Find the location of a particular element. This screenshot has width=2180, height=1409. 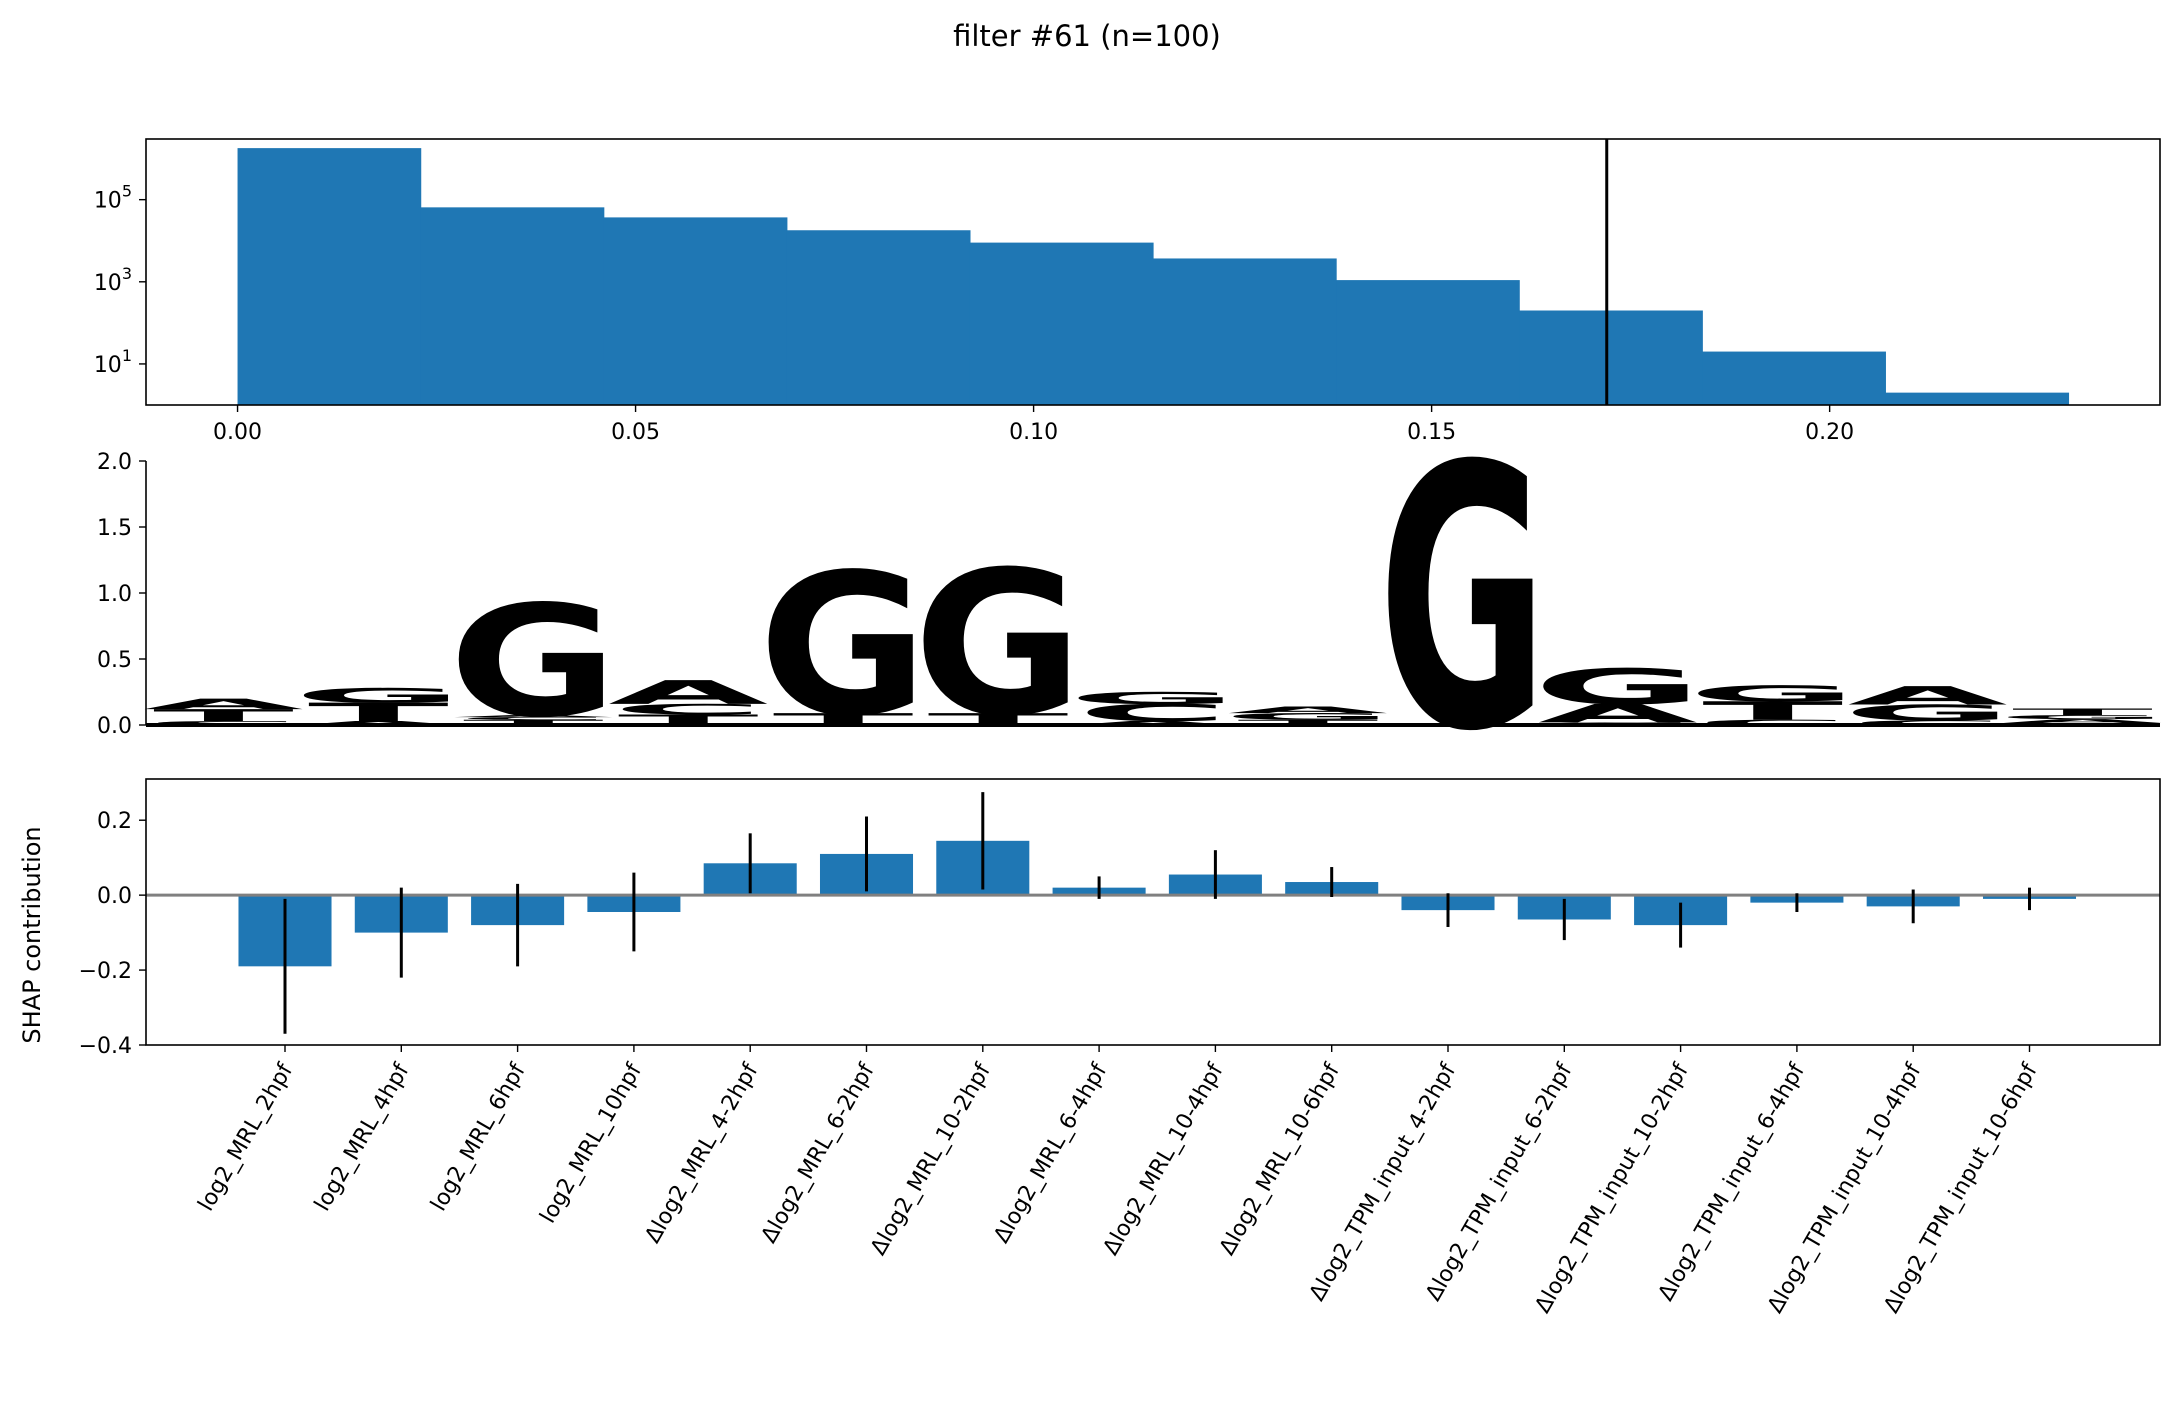

logo-y-tick-label: 2.0 is located at coordinates (114, 462).